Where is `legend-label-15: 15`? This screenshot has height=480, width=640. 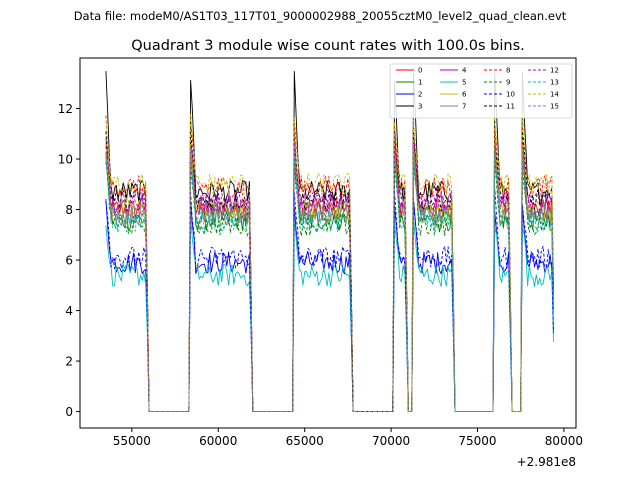
legend-label-15: 15 is located at coordinates (554, 107).